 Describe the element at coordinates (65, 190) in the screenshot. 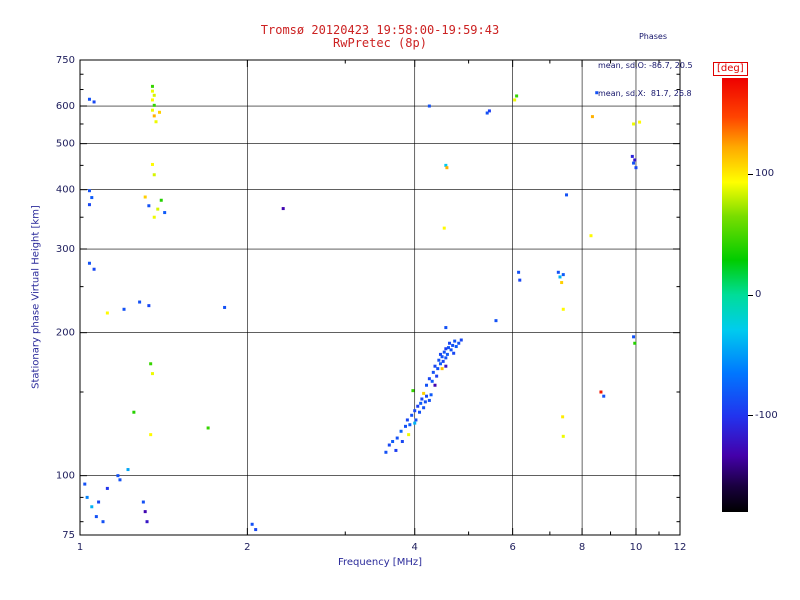

I see `y-tick-label: 400` at that location.